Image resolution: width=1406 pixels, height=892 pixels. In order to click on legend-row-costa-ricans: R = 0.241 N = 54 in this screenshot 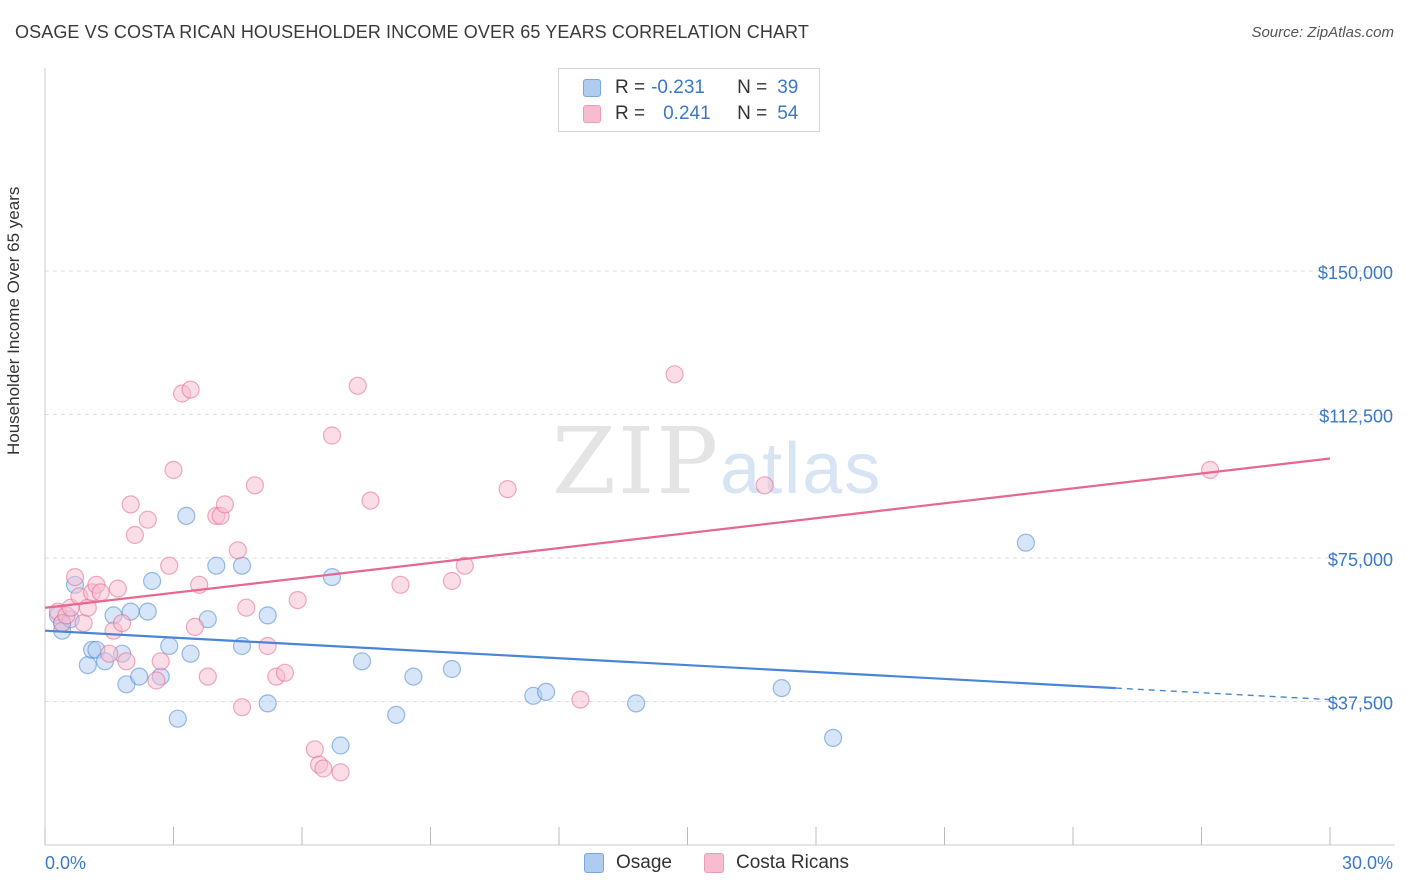, I will do `click(690, 114)`.